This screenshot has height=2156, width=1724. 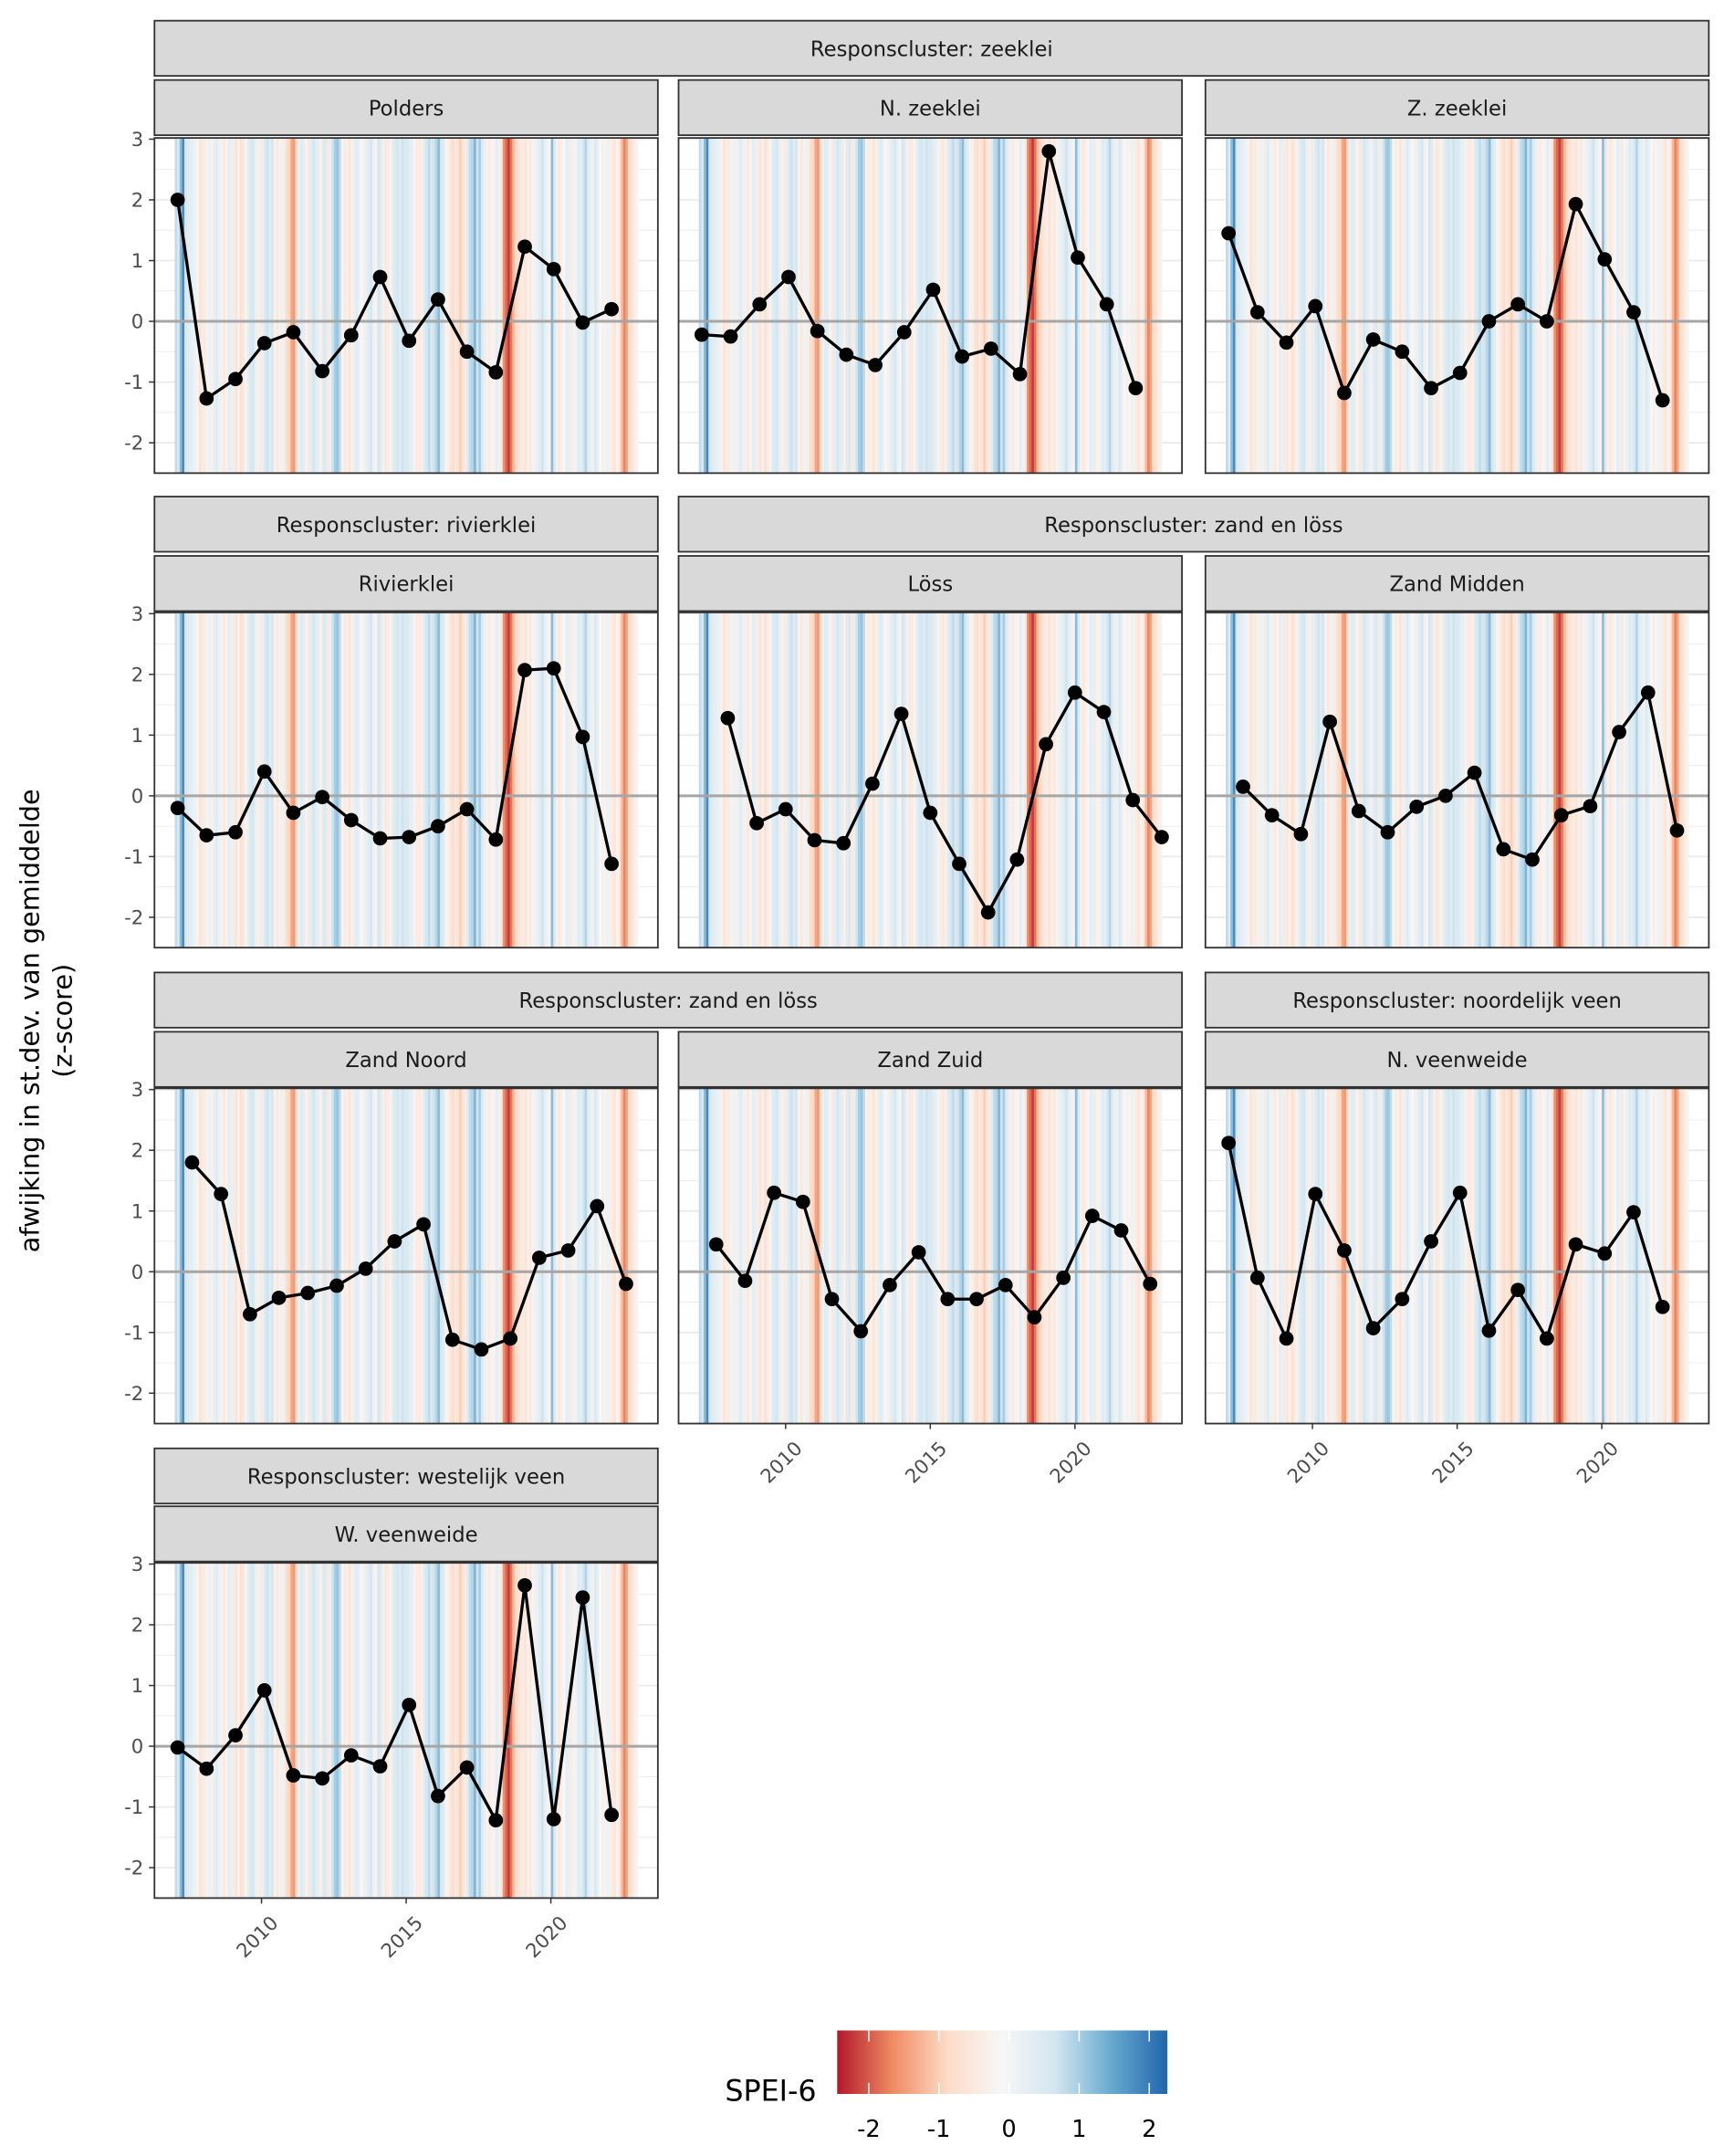 What do you see at coordinates (406, 1535) in the screenshot?
I see `panel-strip-label: W. veenweide` at bounding box center [406, 1535].